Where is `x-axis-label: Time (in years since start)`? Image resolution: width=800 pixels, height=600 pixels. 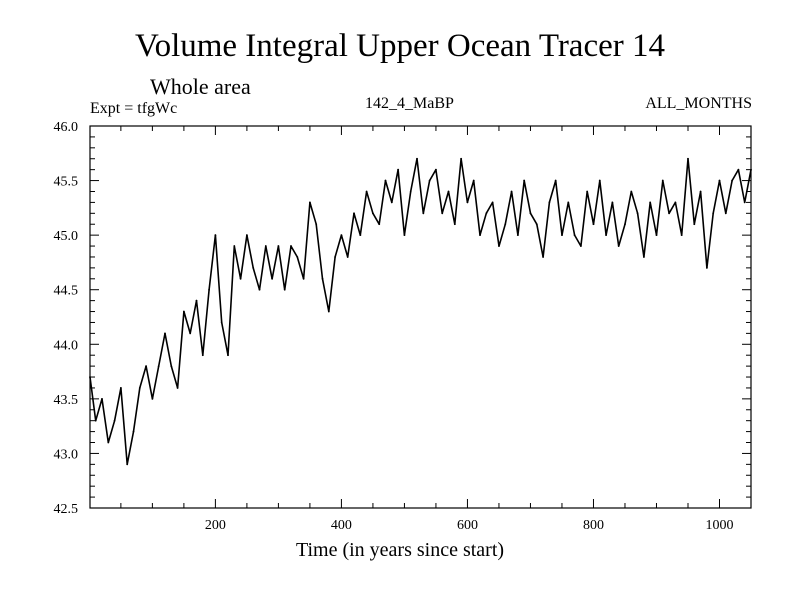
x-axis-label: Time (in years since start) is located at coordinates (400, 550).